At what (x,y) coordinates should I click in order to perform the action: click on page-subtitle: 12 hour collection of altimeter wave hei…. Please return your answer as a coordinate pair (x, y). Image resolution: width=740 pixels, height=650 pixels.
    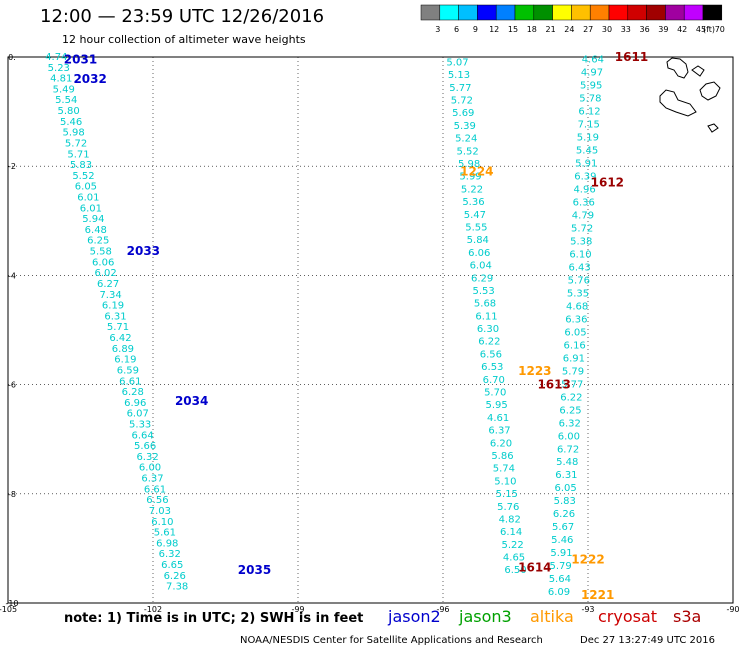
    Looking at the image, I should click on (184, 39).